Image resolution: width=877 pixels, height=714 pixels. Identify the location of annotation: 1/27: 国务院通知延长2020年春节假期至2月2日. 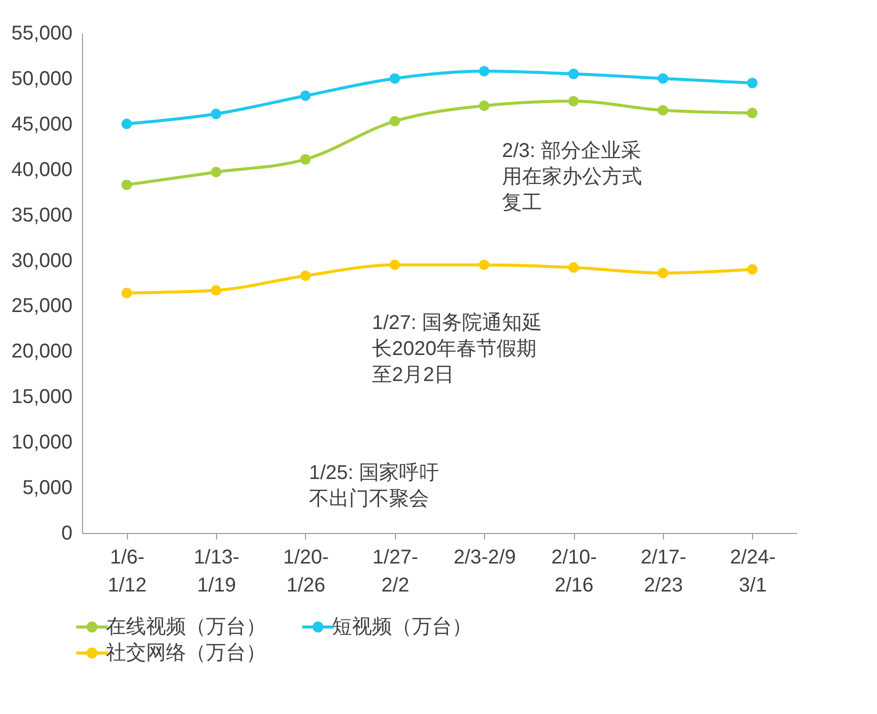
(457, 349).